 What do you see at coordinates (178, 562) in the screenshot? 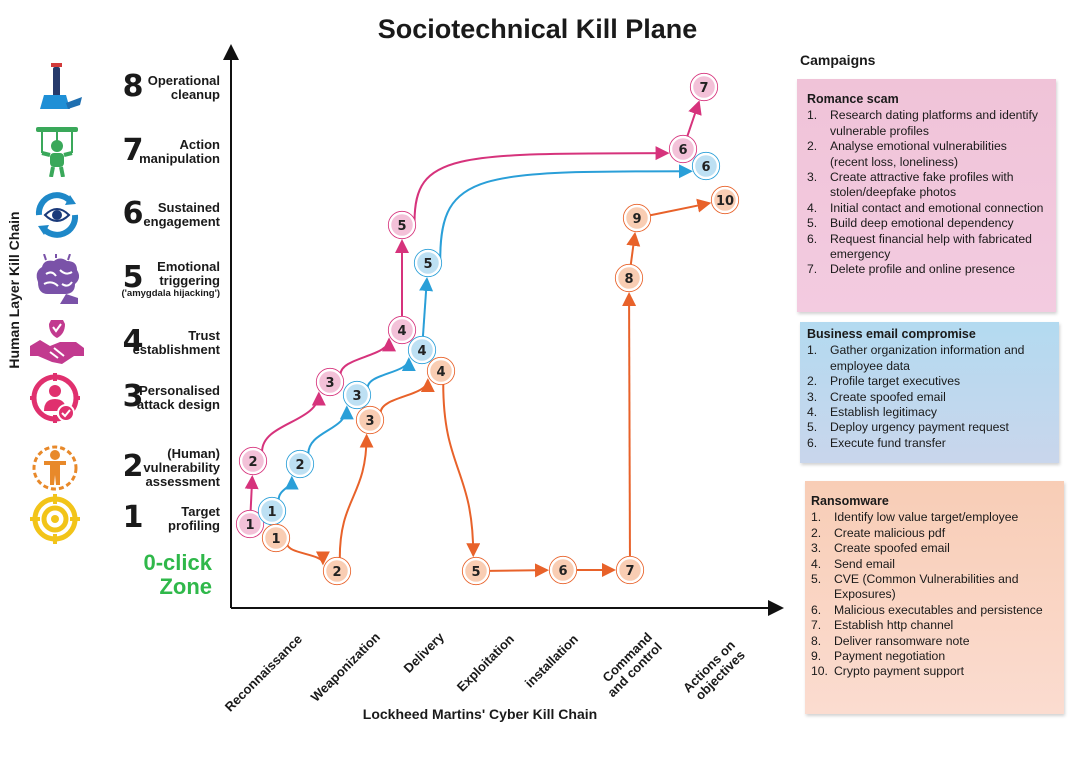
I see `zero-click-line-1: 0-click` at bounding box center [178, 562].